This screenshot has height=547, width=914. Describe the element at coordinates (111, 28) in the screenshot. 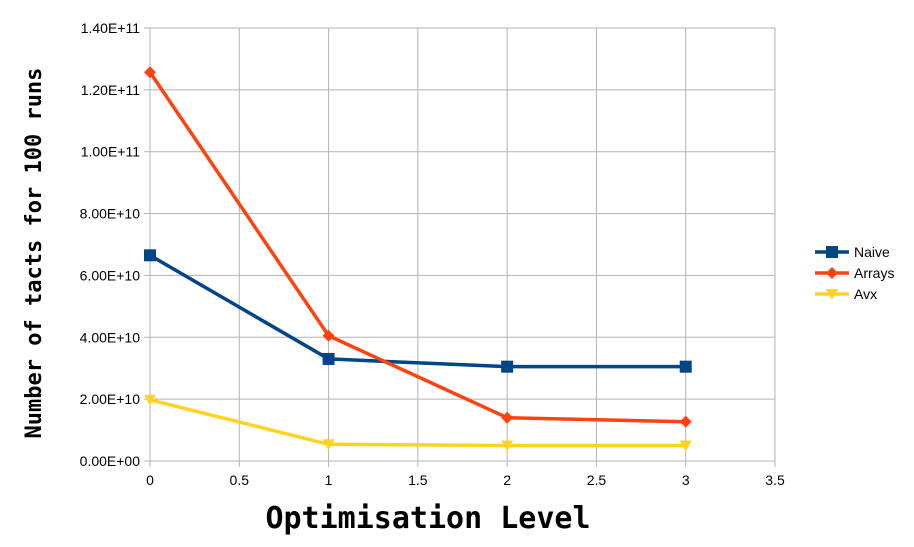

I see `y-tick-label: 1.40E+11` at that location.